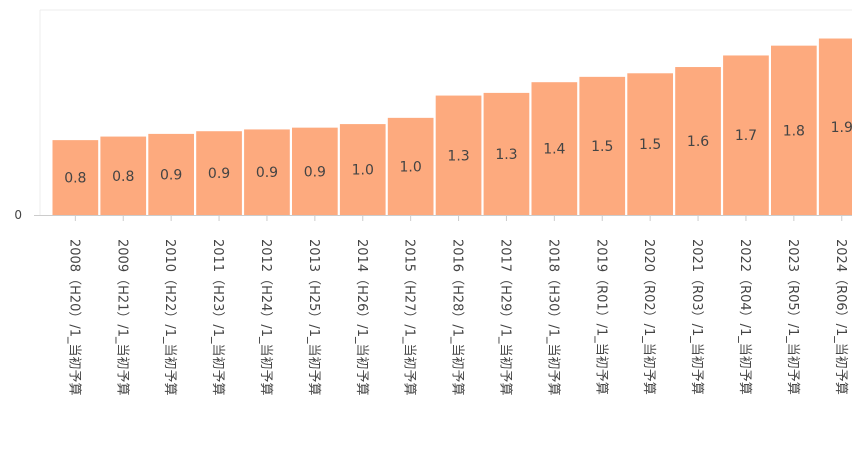  What do you see at coordinates (313, 317) in the screenshot?
I see `x-tick-label: 2013（H25）/1_当初予算` at bounding box center [313, 317].